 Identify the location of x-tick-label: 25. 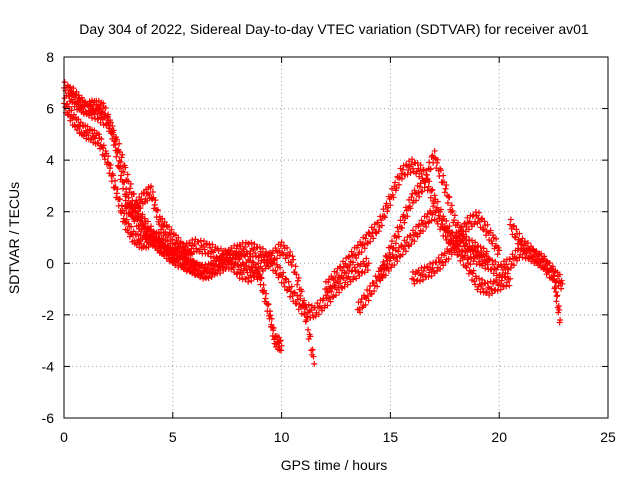
(608, 437).